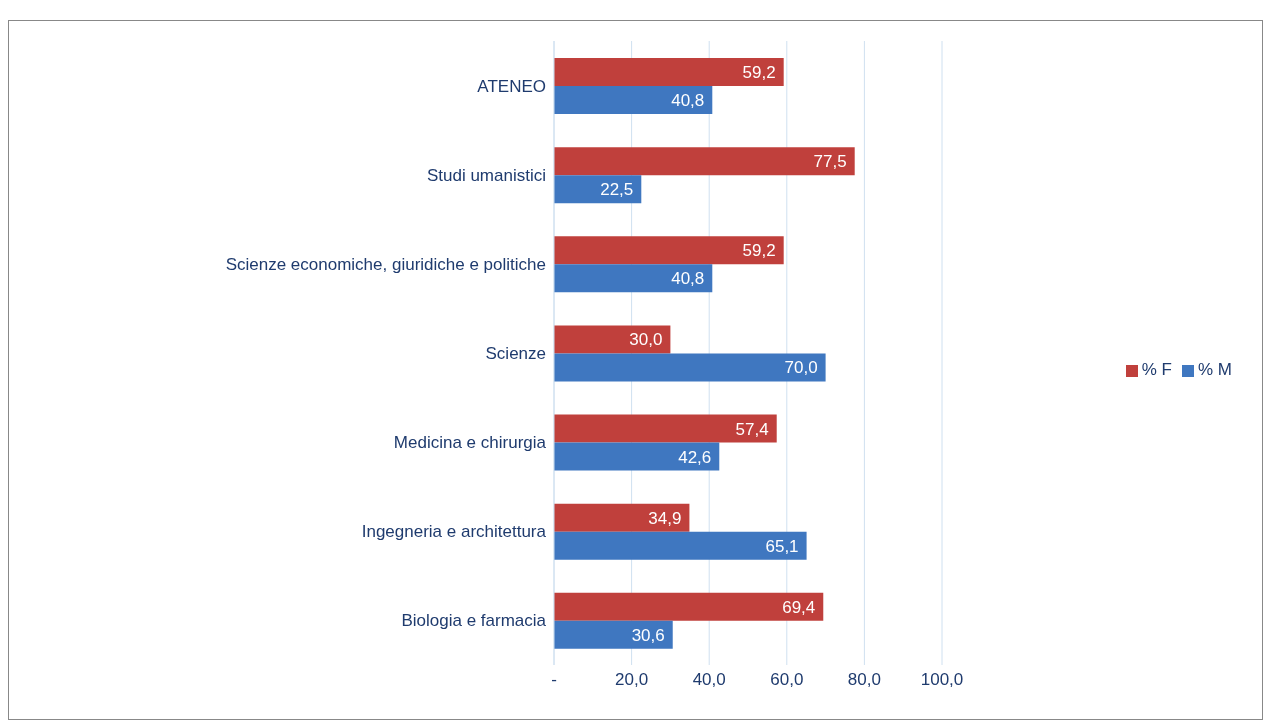 The width and height of the screenshot is (1263, 722). I want to click on data-label: 30,0, so click(646, 340).